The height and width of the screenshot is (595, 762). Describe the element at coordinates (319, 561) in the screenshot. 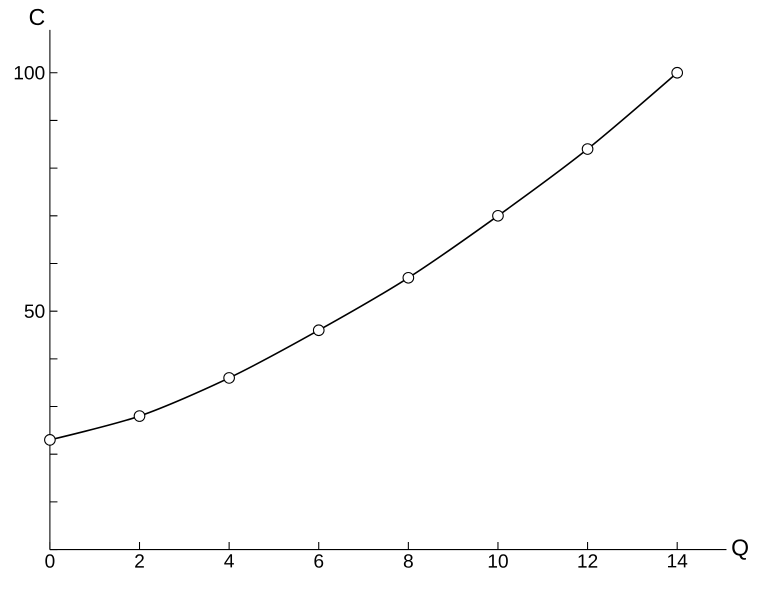

I see `x-tick-label: 6` at that location.